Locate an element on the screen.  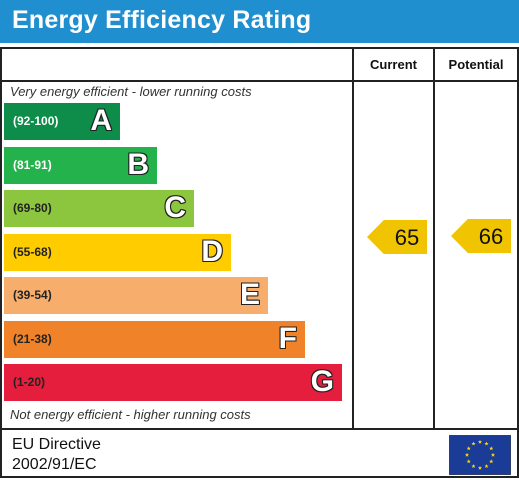
band-range-label: (39-54) is located at coordinates (32, 295).